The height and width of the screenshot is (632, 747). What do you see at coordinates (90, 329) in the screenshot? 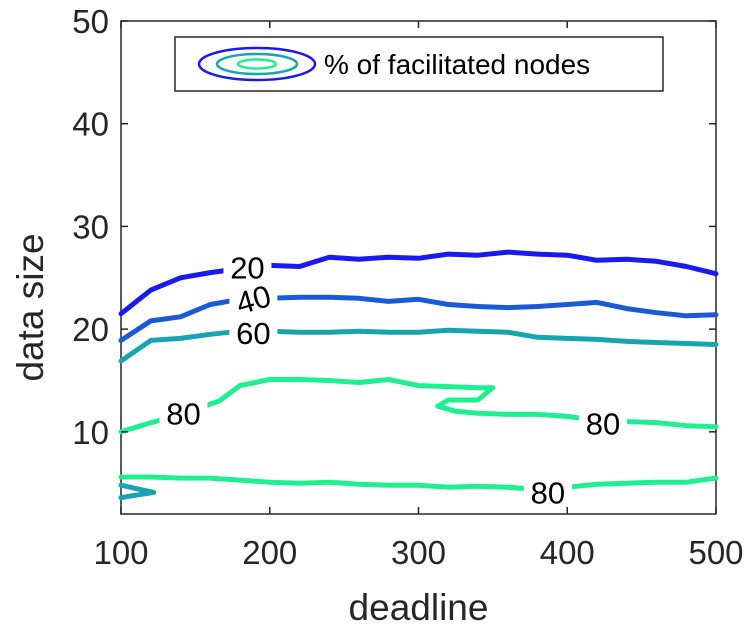
I see `y-tick-label: 20` at bounding box center [90, 329].